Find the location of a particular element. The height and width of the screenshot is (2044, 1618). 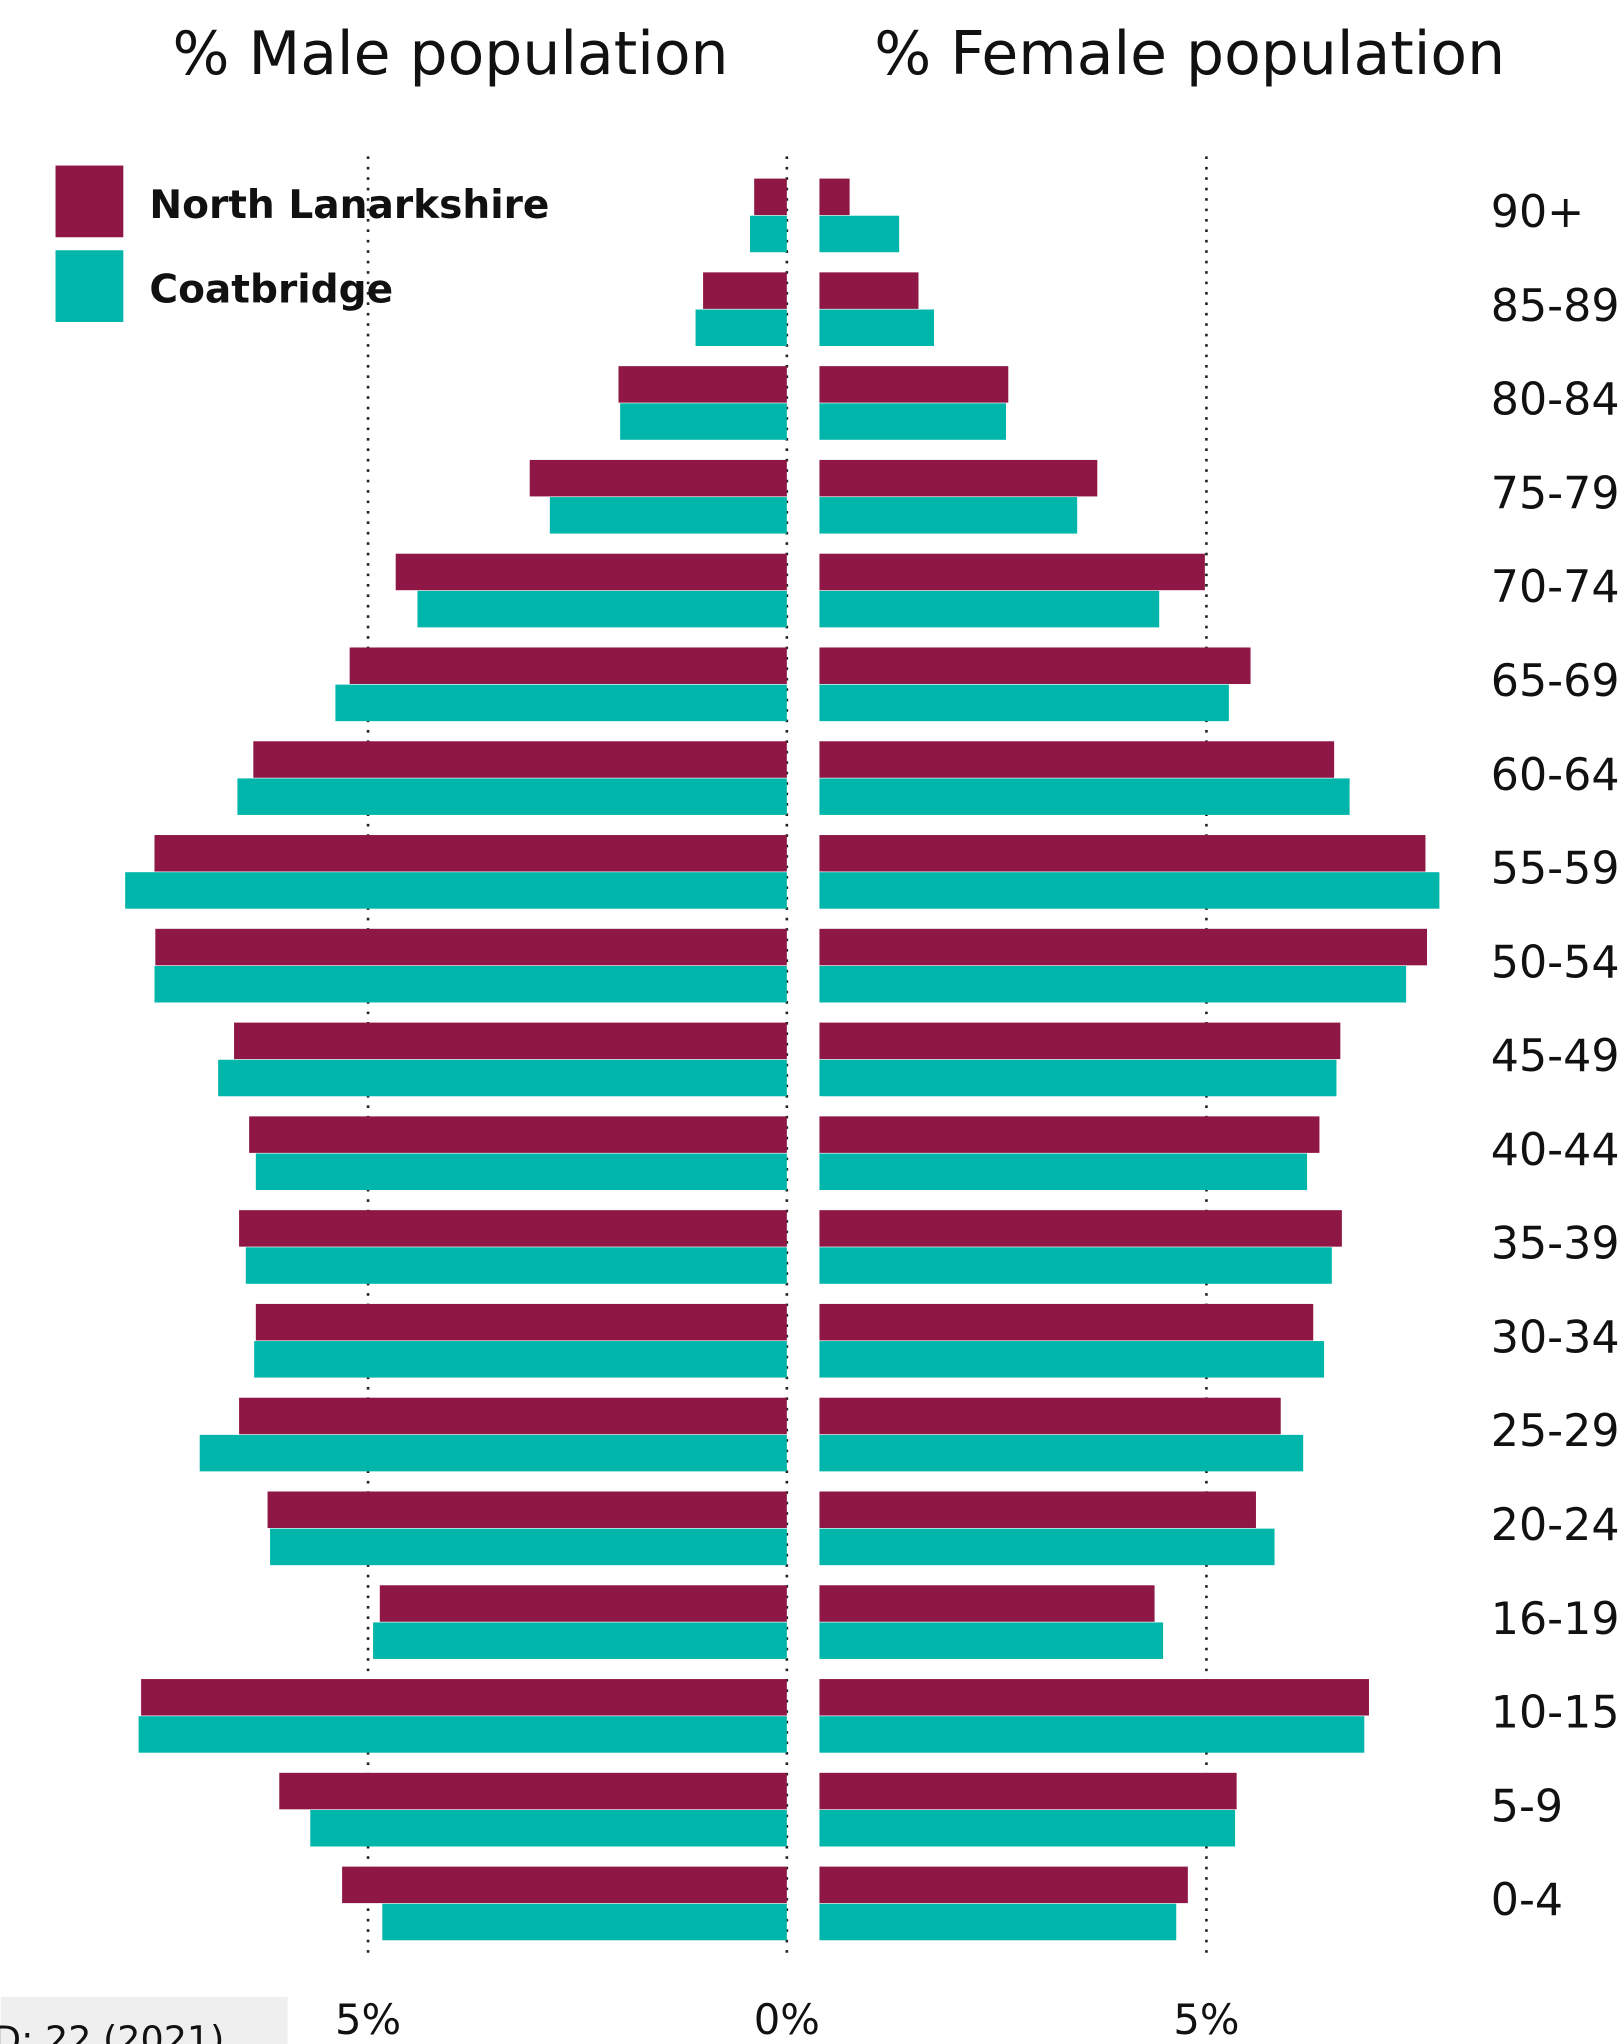

legend-label: Coatbridge is located at coordinates (271, 290).